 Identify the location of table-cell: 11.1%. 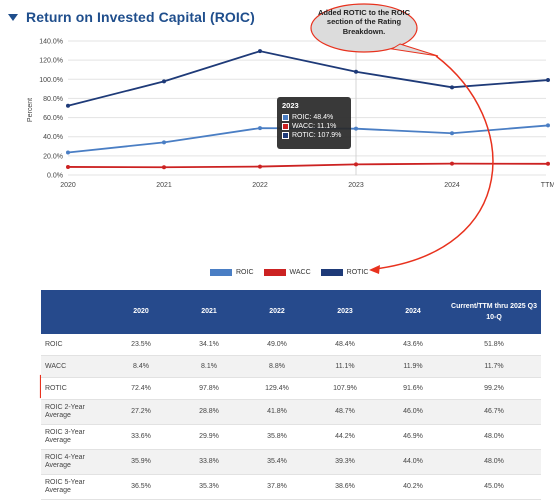
(345, 366).